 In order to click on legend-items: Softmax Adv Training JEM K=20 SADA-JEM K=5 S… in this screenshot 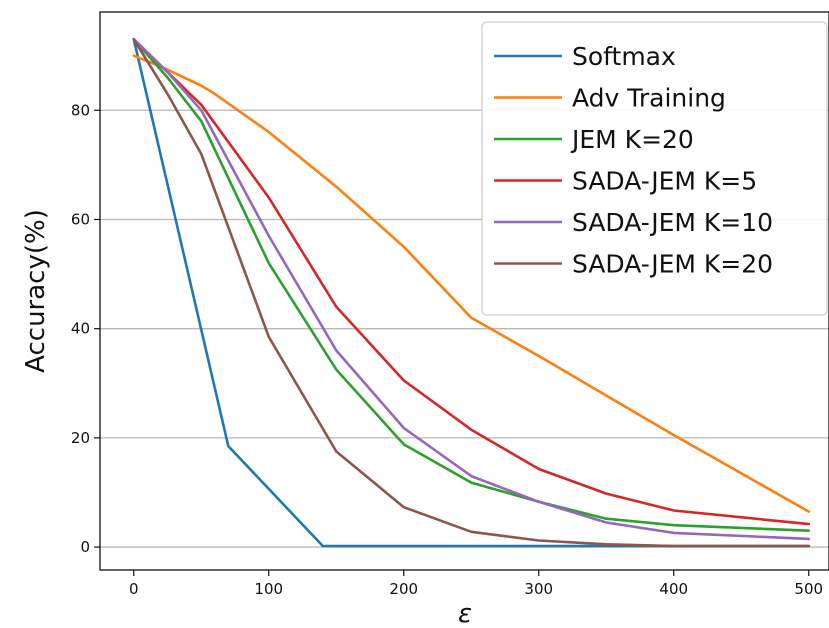, I will do `click(633, 160)`.